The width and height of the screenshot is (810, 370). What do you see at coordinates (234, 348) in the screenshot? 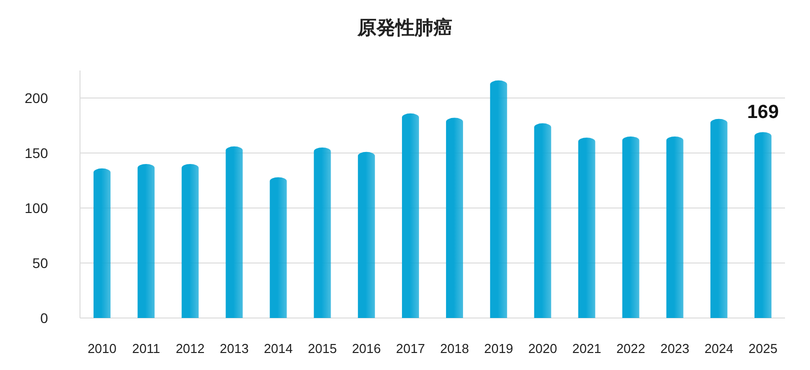
I see `x-tick-label: 2013` at bounding box center [234, 348].